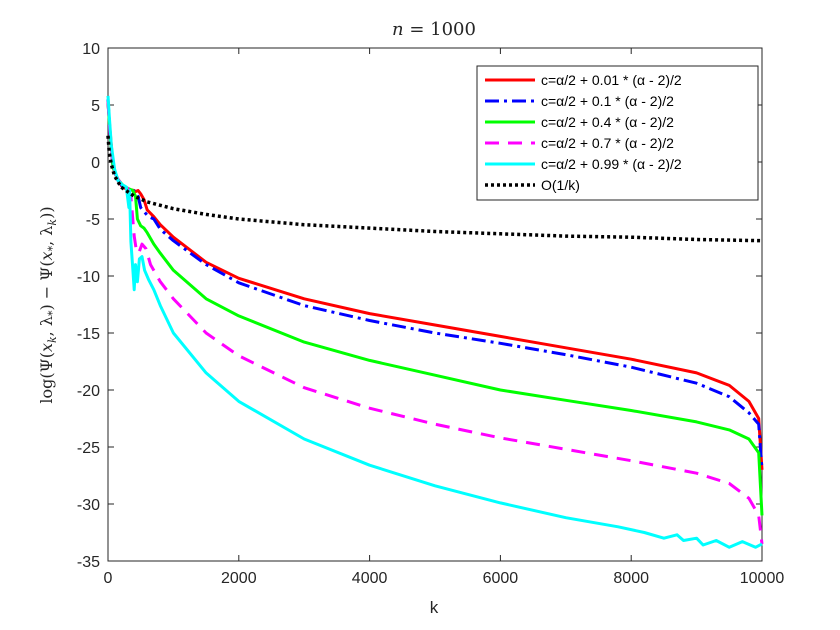 The height and width of the screenshot is (630, 840). What do you see at coordinates (95, 106) in the screenshot?
I see `y-tick-label: 5` at bounding box center [95, 106].